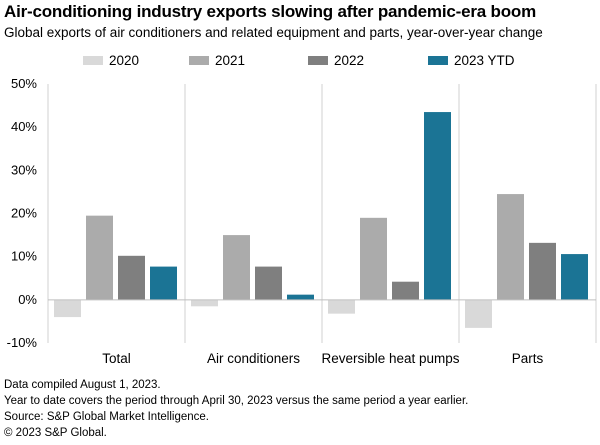 The width and height of the screenshot is (600, 445). Describe the element at coordinates (24, 169) in the screenshot. I see `y-tick-label: 30%` at that location.